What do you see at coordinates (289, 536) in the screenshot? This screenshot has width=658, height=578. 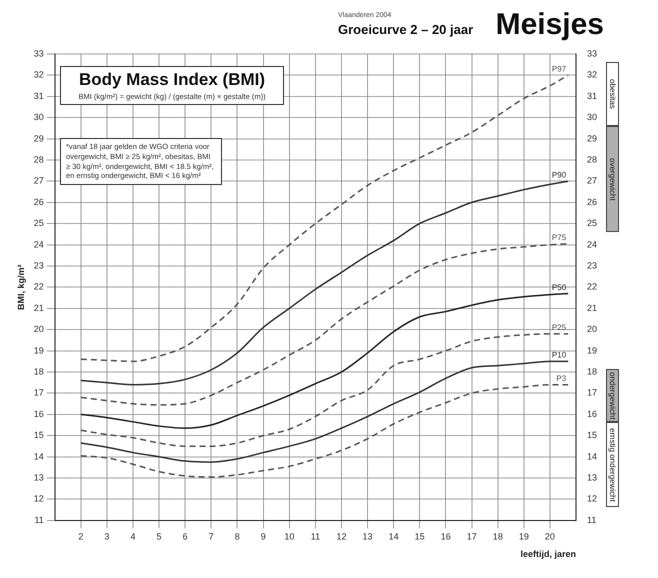 I see `x-tick-label: 10` at bounding box center [289, 536].